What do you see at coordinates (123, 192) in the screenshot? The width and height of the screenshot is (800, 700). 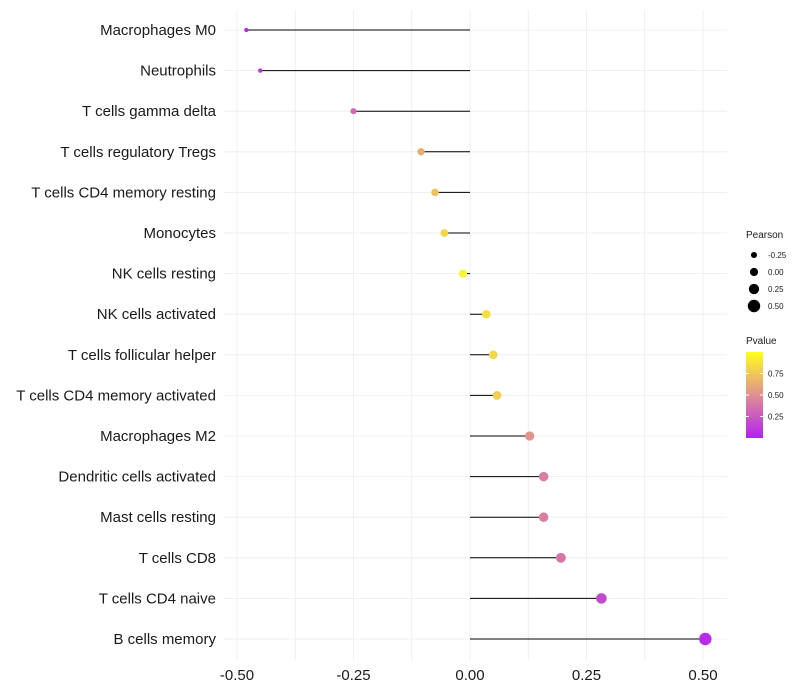 I see `category-label: T cells CD4 memory resting` at bounding box center [123, 192].